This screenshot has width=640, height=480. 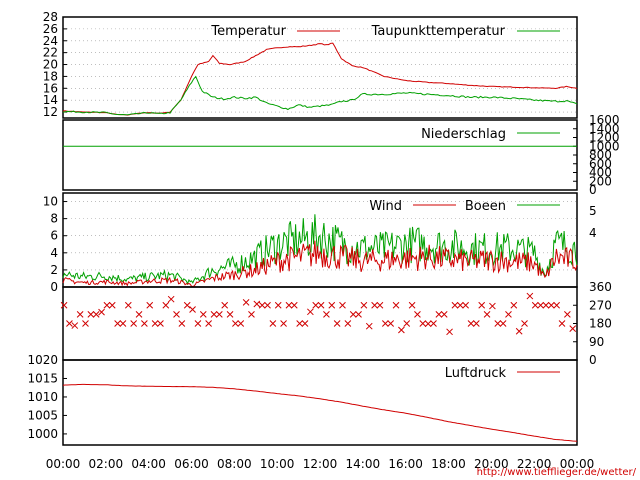 What do you see at coordinates (593, 360) in the screenshot?
I see `wind-direction-y-tick-label: 0` at bounding box center [593, 360].